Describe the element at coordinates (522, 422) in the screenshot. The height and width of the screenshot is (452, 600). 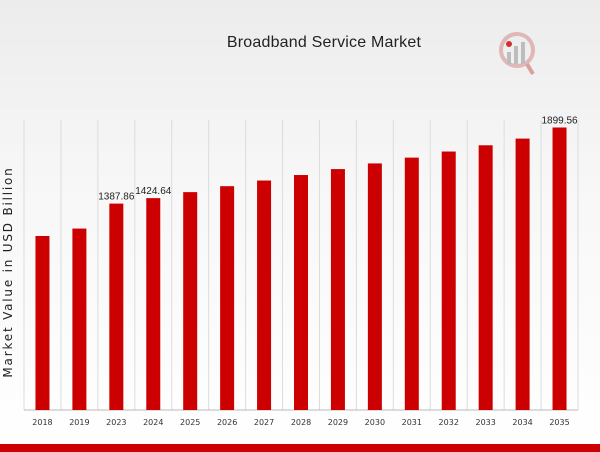
I see `x-tick-label: 2034` at that location.